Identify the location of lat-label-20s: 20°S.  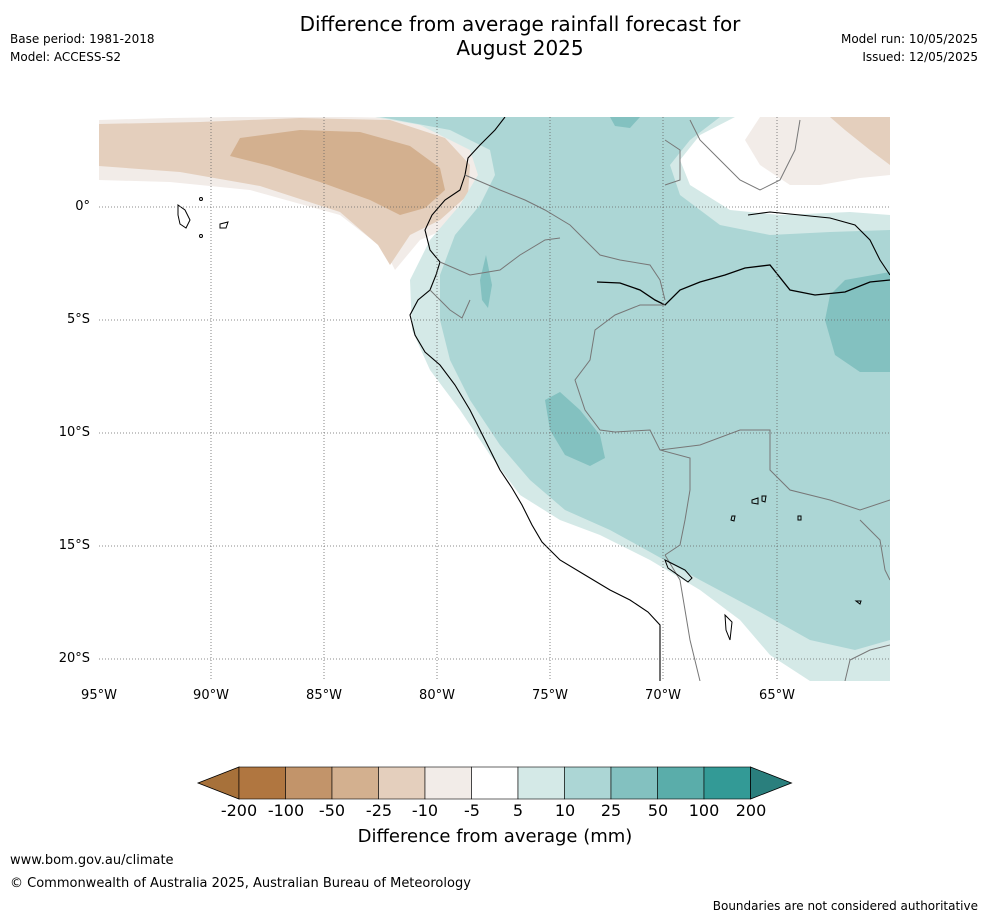
(74, 658).